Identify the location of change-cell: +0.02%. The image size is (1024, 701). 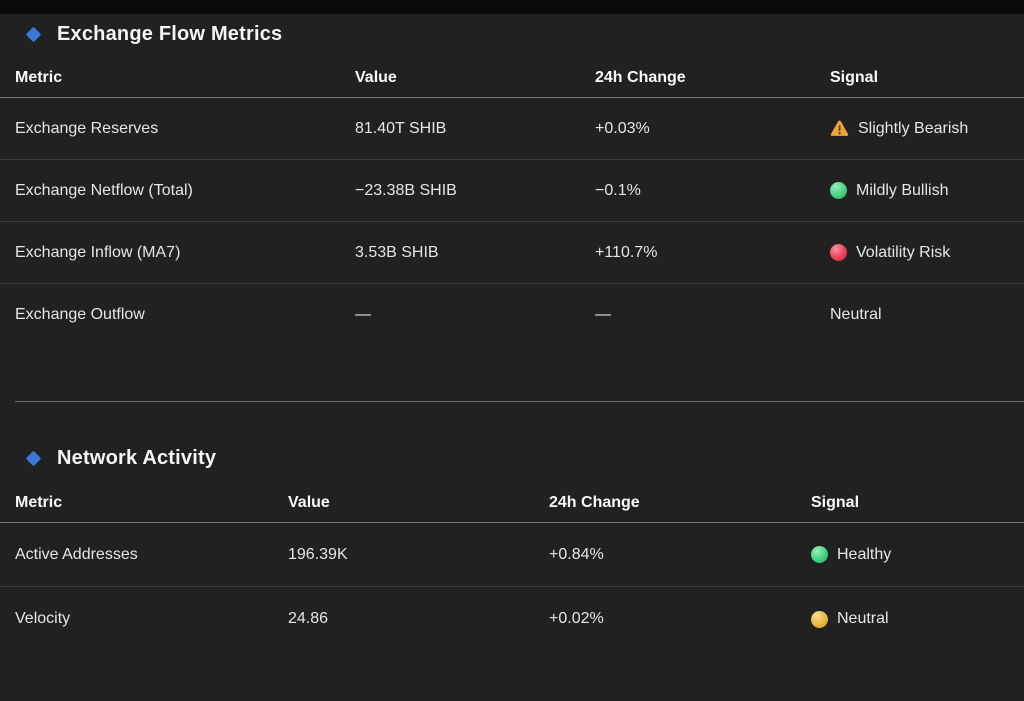
(576, 618).